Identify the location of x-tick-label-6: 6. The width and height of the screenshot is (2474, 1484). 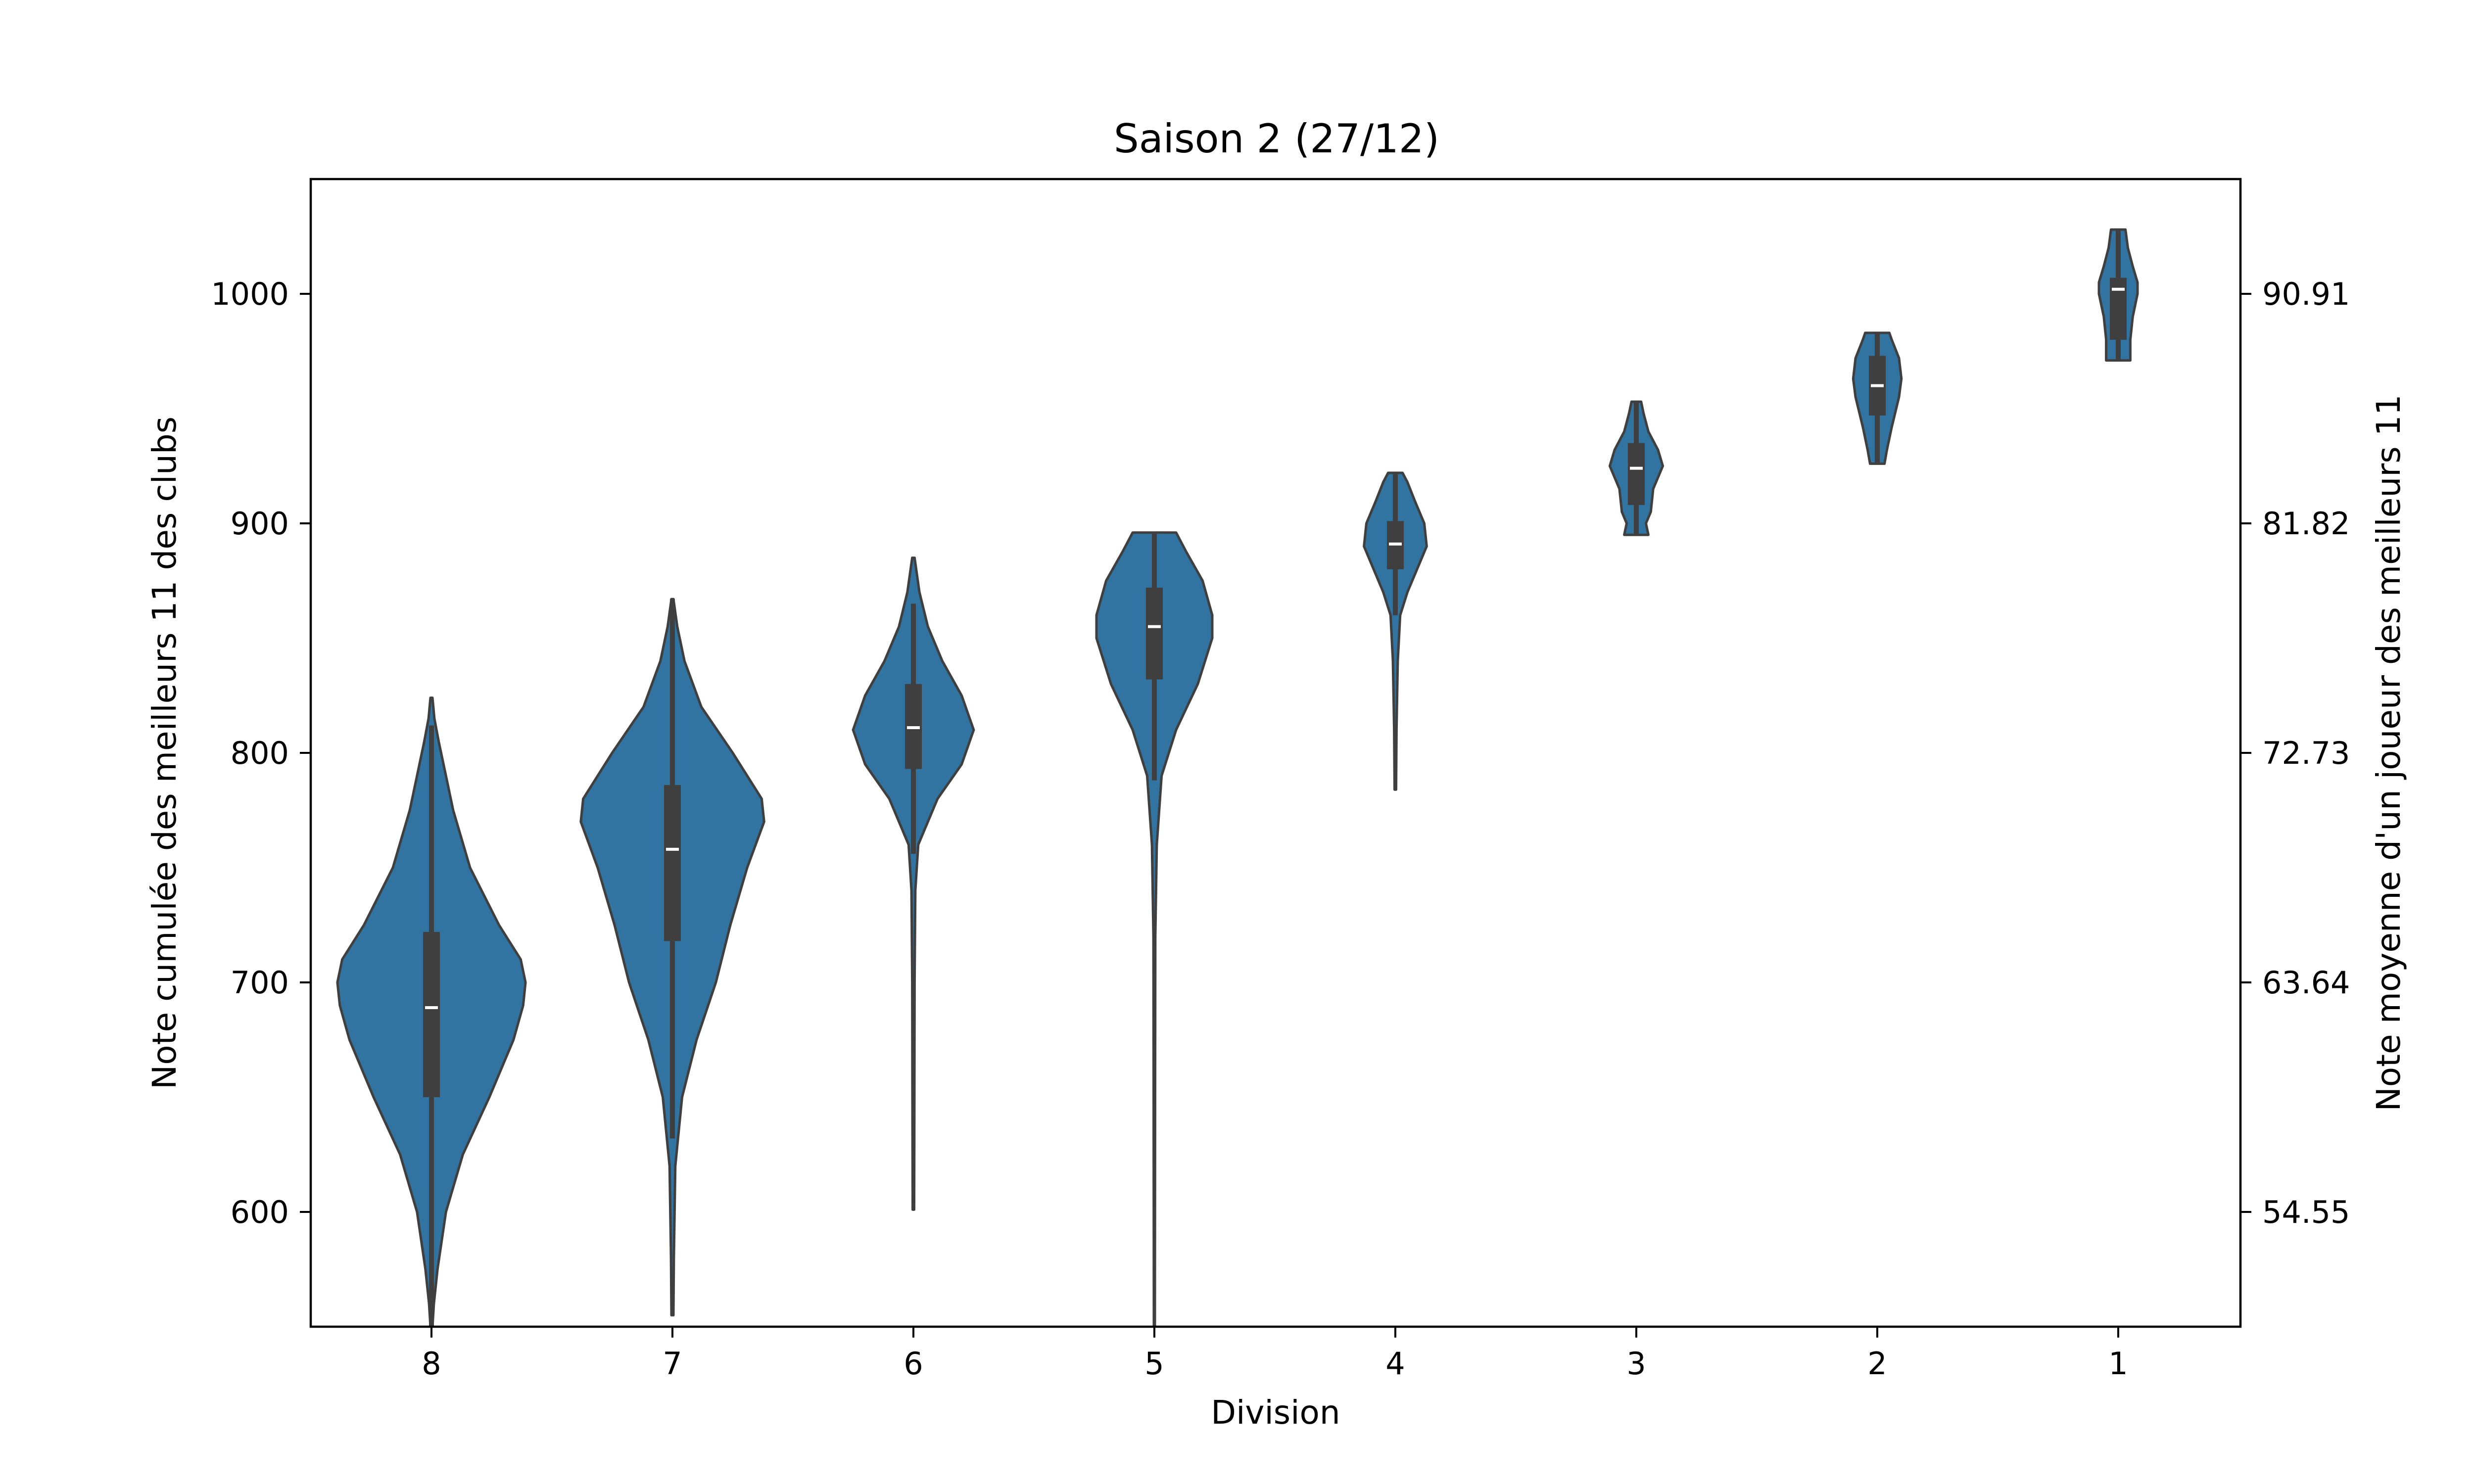
(914, 1363).